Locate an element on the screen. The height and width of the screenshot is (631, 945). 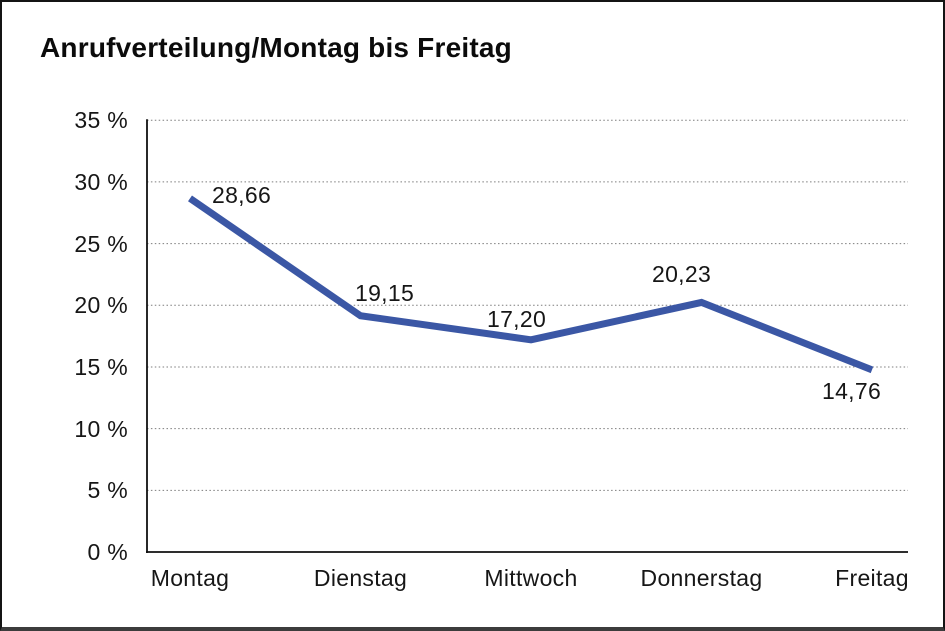
data-point-label: 19,15 is located at coordinates (385, 293).